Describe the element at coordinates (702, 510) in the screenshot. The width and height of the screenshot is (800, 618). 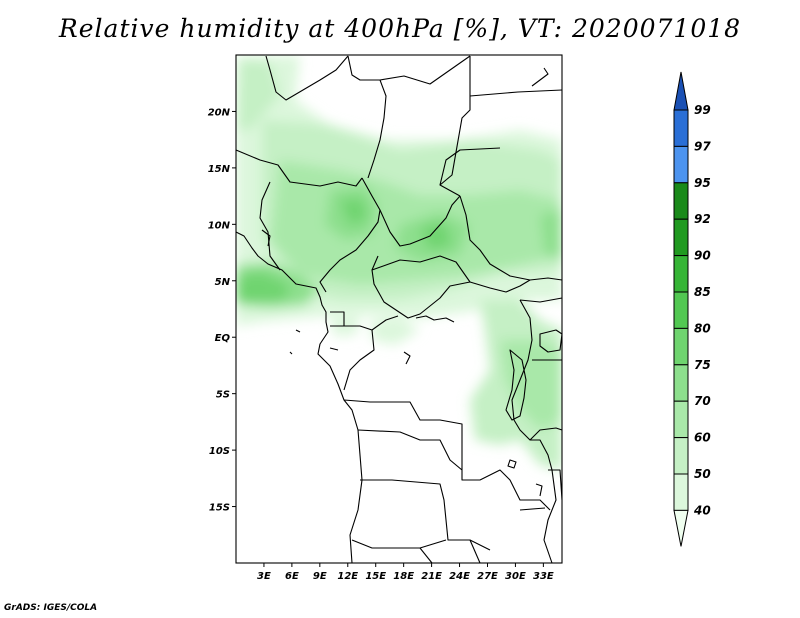
I see `colorbar-label: 40` at that location.